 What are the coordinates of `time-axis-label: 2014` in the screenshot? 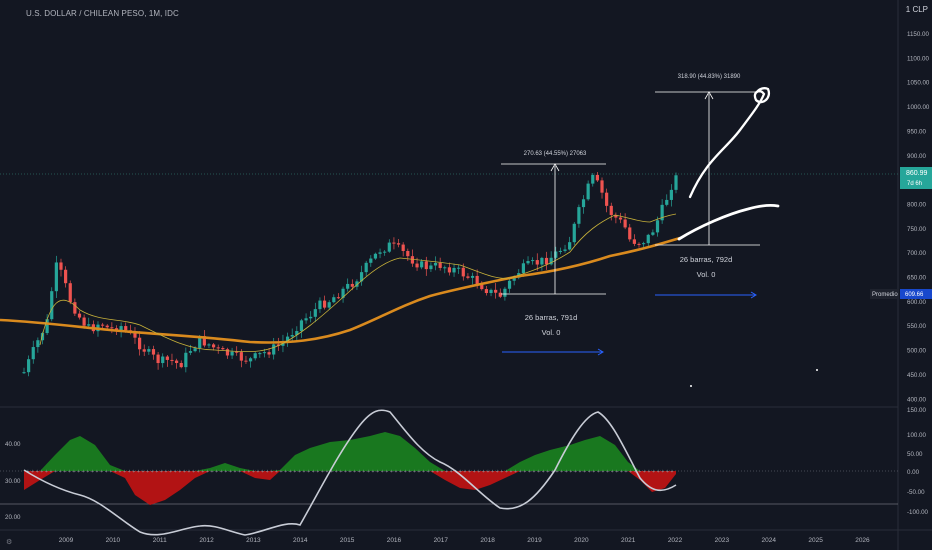 It's located at (300, 540).